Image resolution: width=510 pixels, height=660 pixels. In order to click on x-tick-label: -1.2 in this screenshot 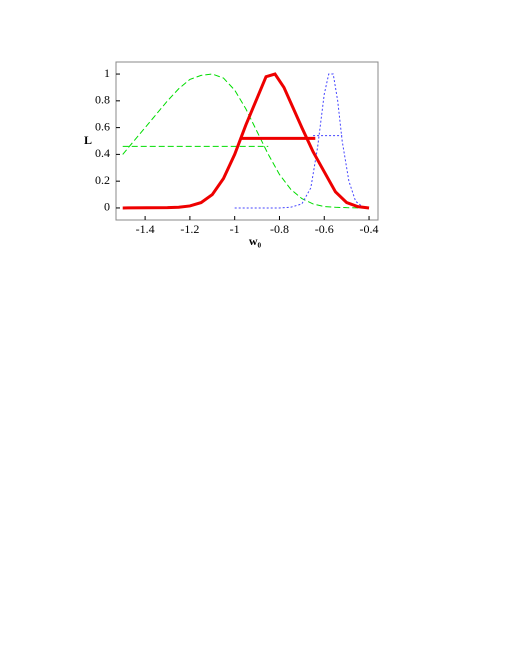, I will do `click(189, 229)`.